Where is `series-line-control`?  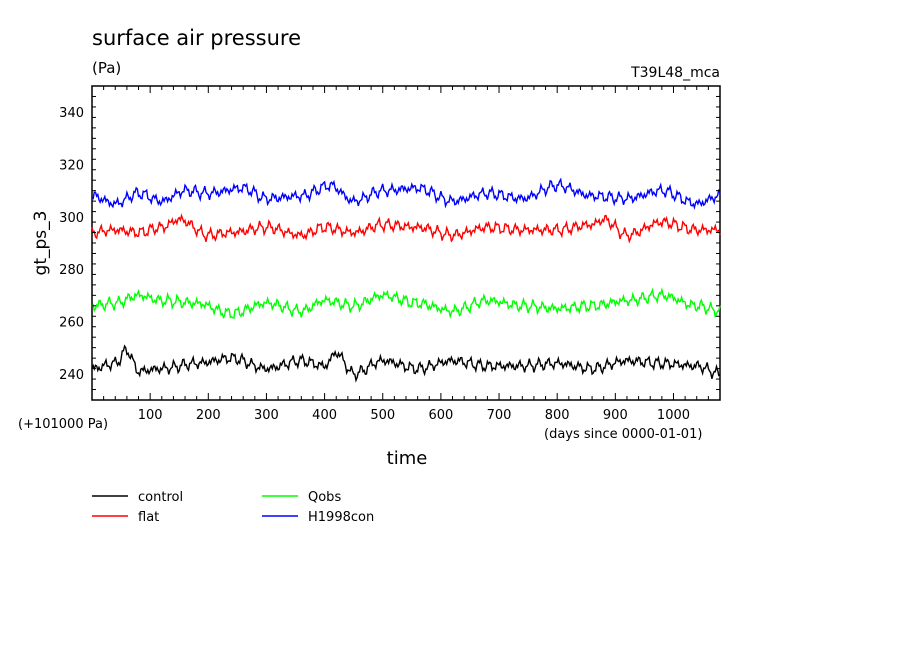
series-line-control is located at coordinates (406, 363).